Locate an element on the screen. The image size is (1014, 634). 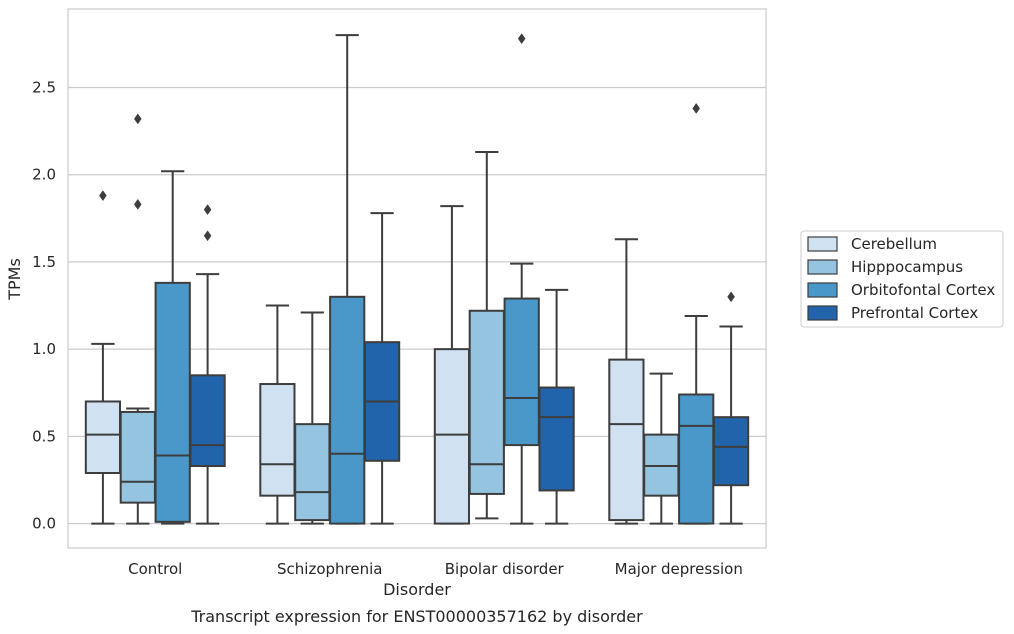
legend-label: Hipppocampus is located at coordinates (907, 267).